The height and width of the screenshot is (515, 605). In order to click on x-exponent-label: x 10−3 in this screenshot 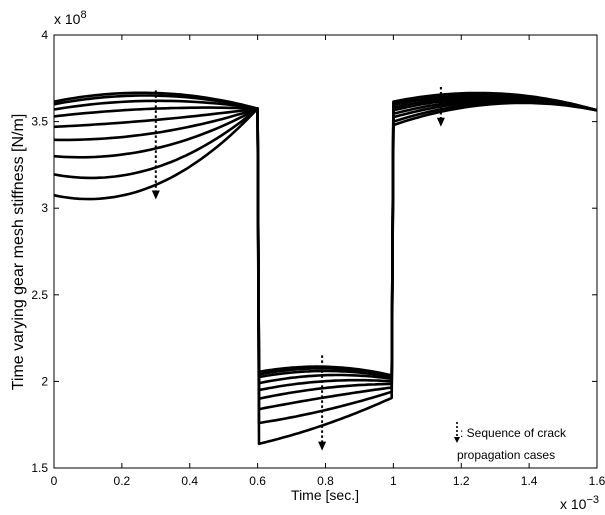, I will do `click(579, 503)`.